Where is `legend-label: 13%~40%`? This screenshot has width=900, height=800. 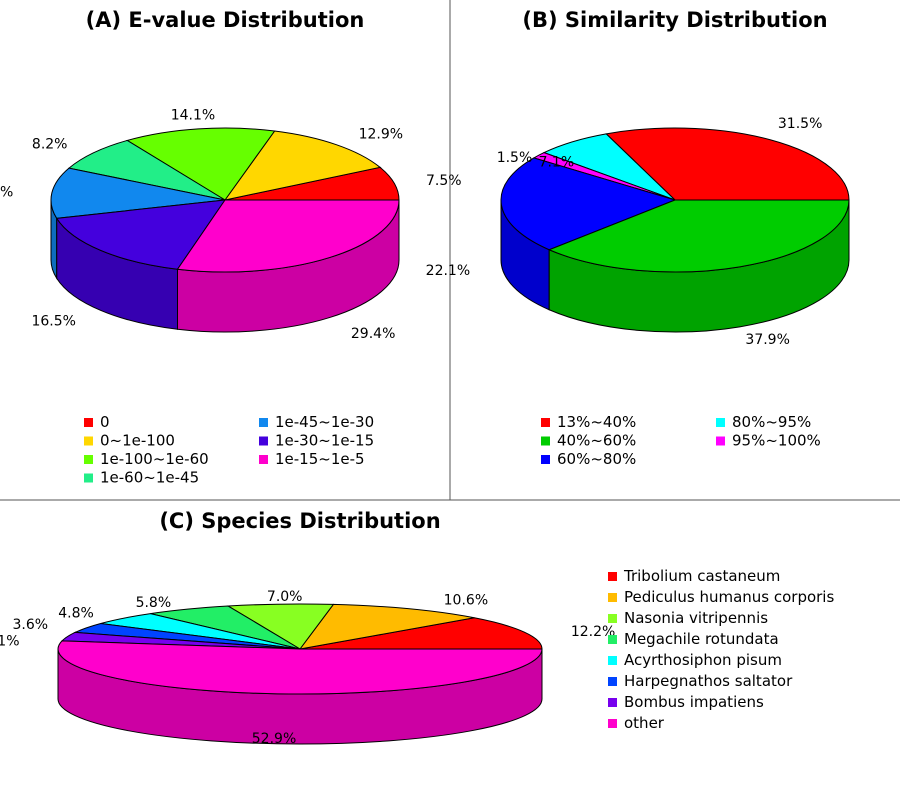 legend-label: 13%~40% is located at coordinates (596, 422).